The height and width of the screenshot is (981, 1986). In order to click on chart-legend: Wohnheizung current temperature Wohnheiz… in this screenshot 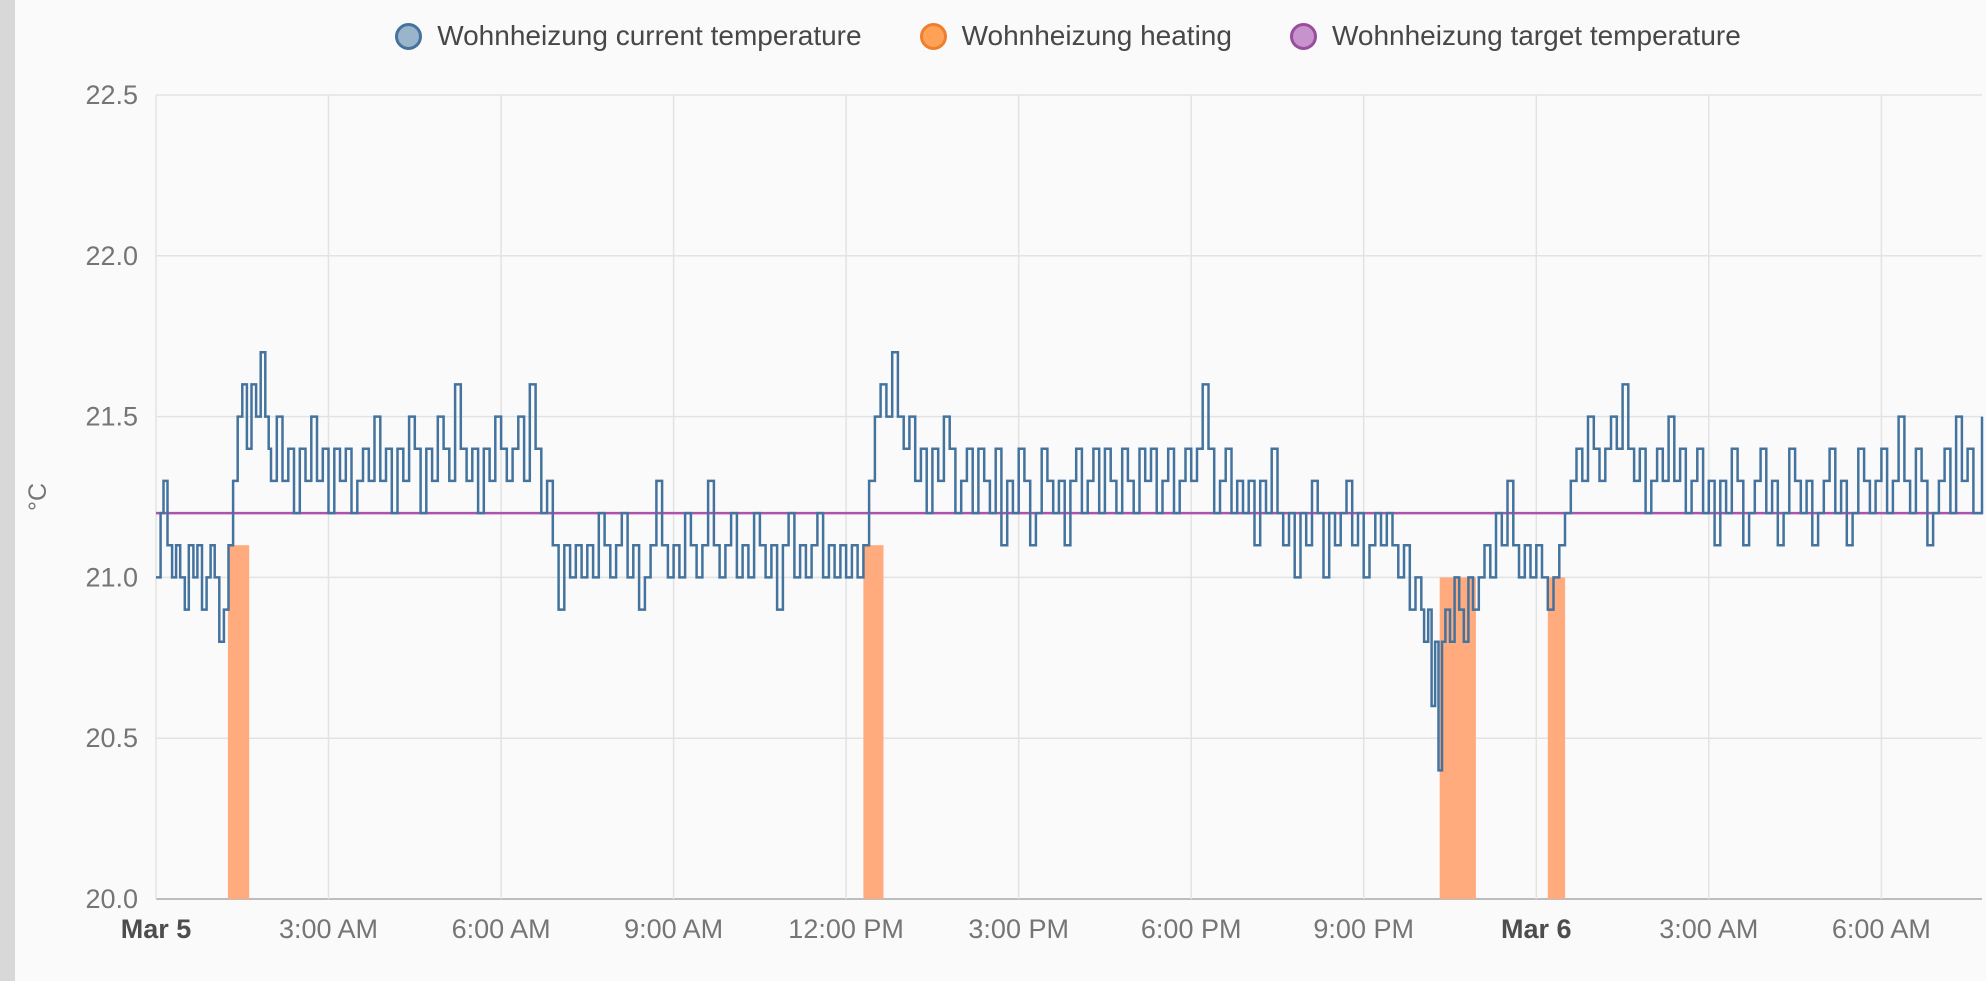, I will do `click(1068, 36)`.